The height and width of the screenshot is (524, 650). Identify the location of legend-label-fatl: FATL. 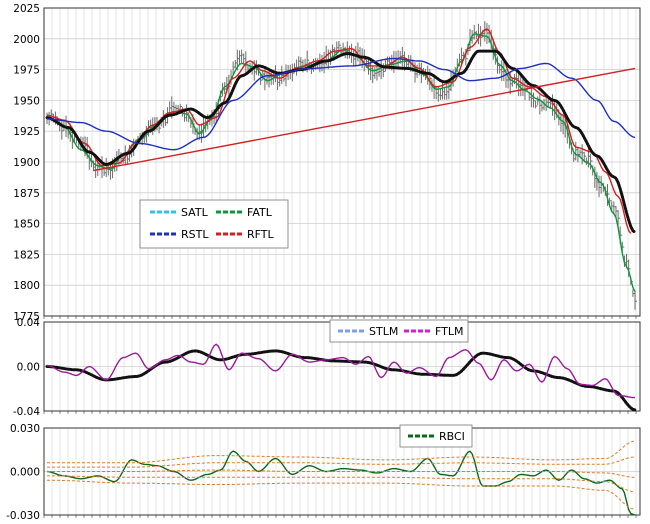
(260, 212).